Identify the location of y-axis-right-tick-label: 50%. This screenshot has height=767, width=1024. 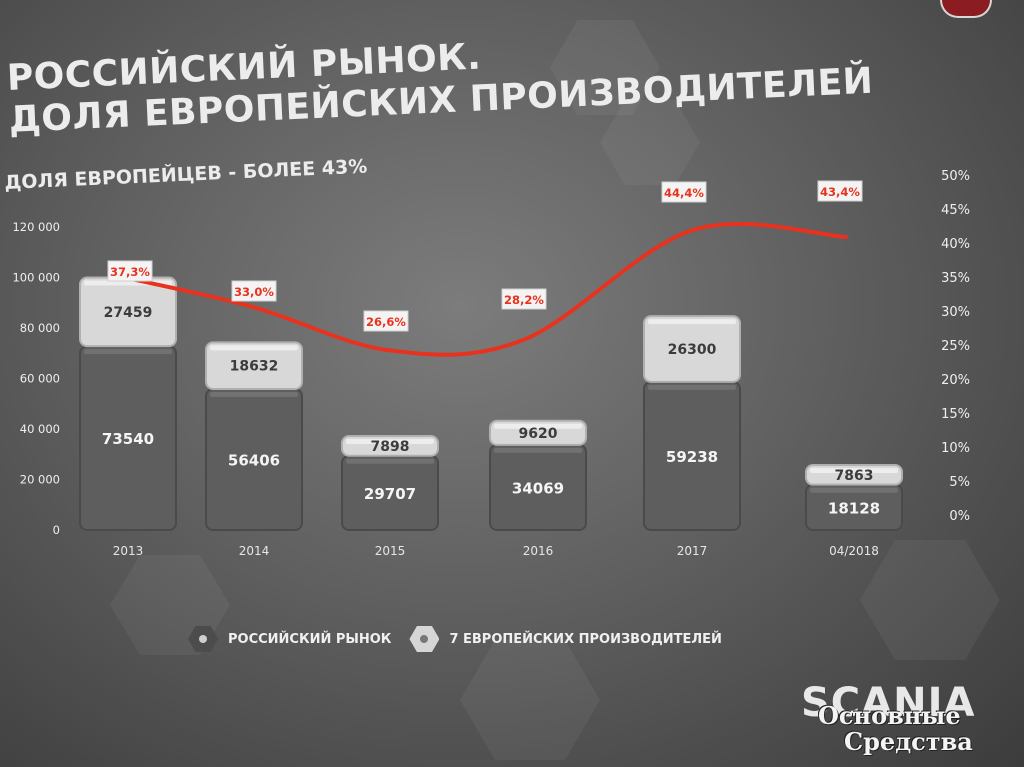
(955, 176).